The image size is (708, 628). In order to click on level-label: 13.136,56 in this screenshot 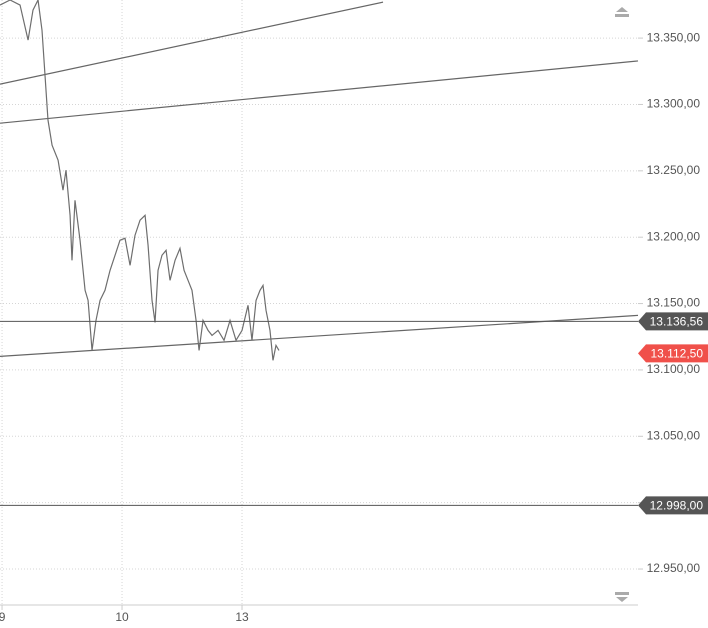, I will do `click(677, 322)`.